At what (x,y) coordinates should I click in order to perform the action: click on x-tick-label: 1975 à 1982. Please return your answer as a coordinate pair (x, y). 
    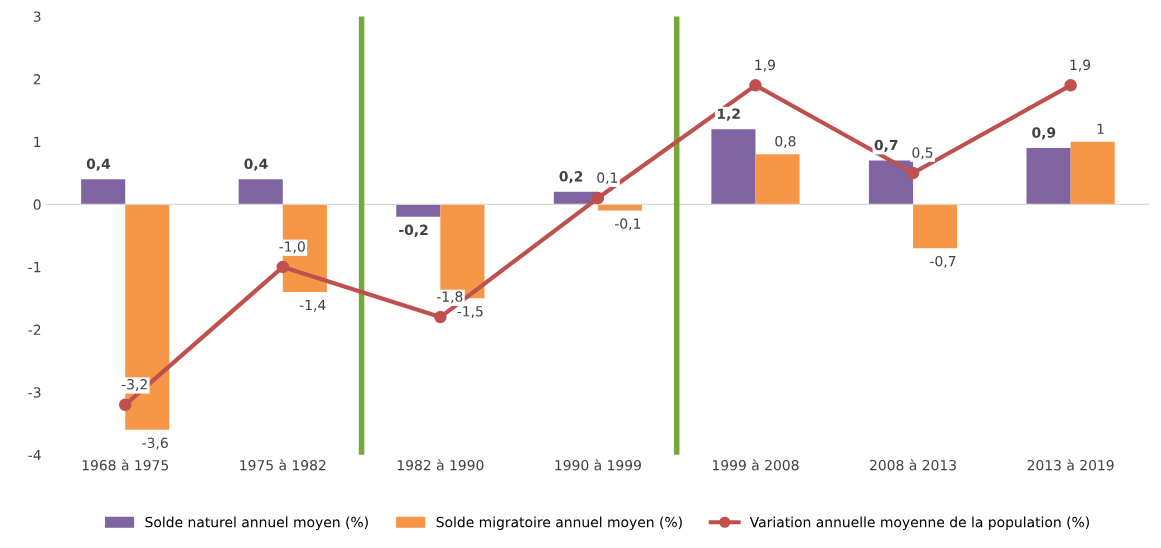
    Looking at the image, I should click on (283, 465).